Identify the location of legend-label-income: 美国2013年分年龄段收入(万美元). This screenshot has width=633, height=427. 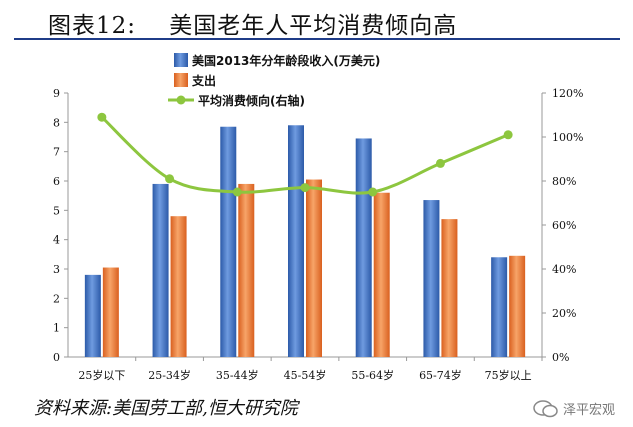
(286, 60).